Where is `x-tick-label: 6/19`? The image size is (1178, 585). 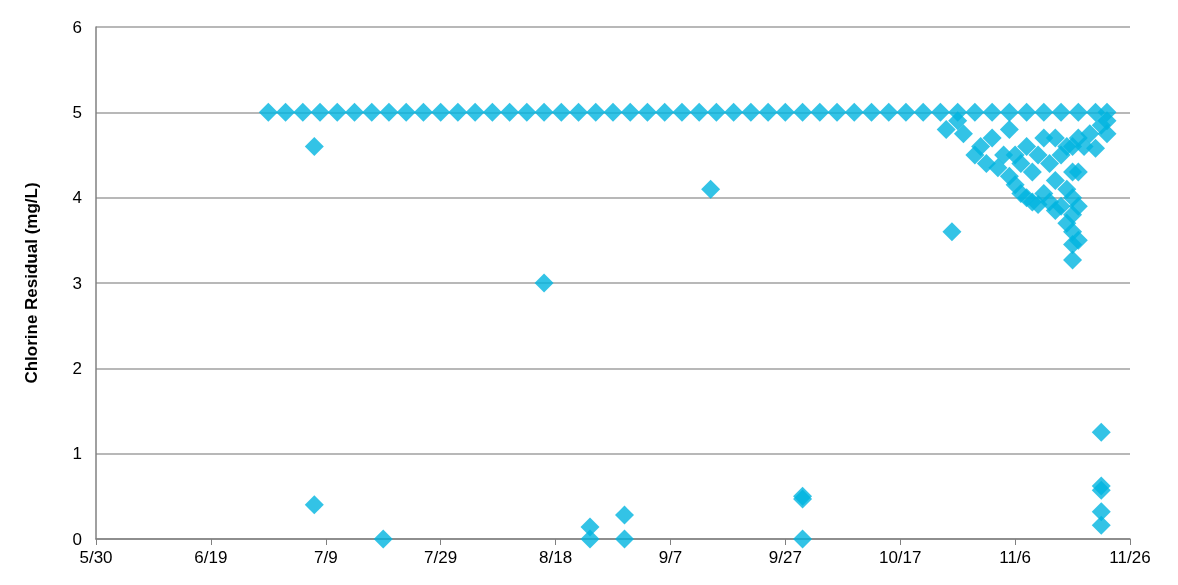 x-tick-label: 6/19 is located at coordinates (211, 557).